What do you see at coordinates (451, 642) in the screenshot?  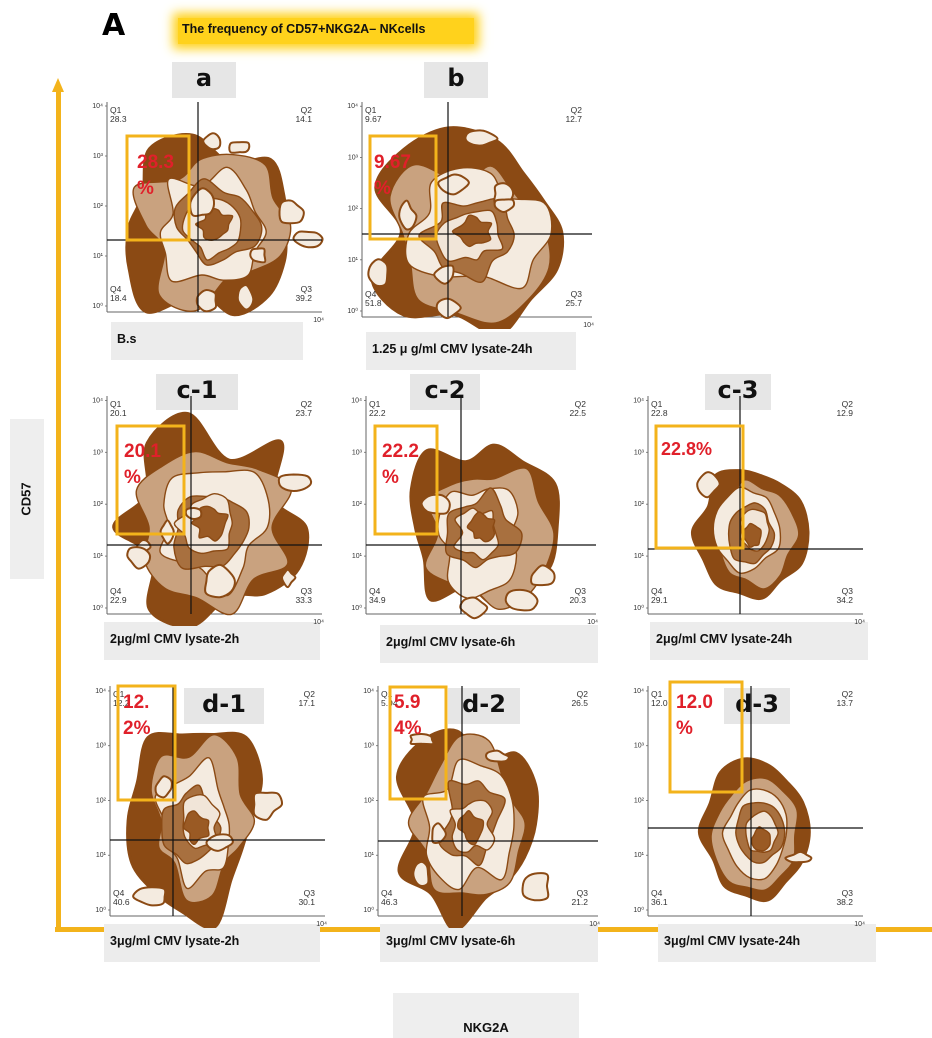 I see `condition-label: 2μg/ml CMV lysate-6h` at bounding box center [451, 642].